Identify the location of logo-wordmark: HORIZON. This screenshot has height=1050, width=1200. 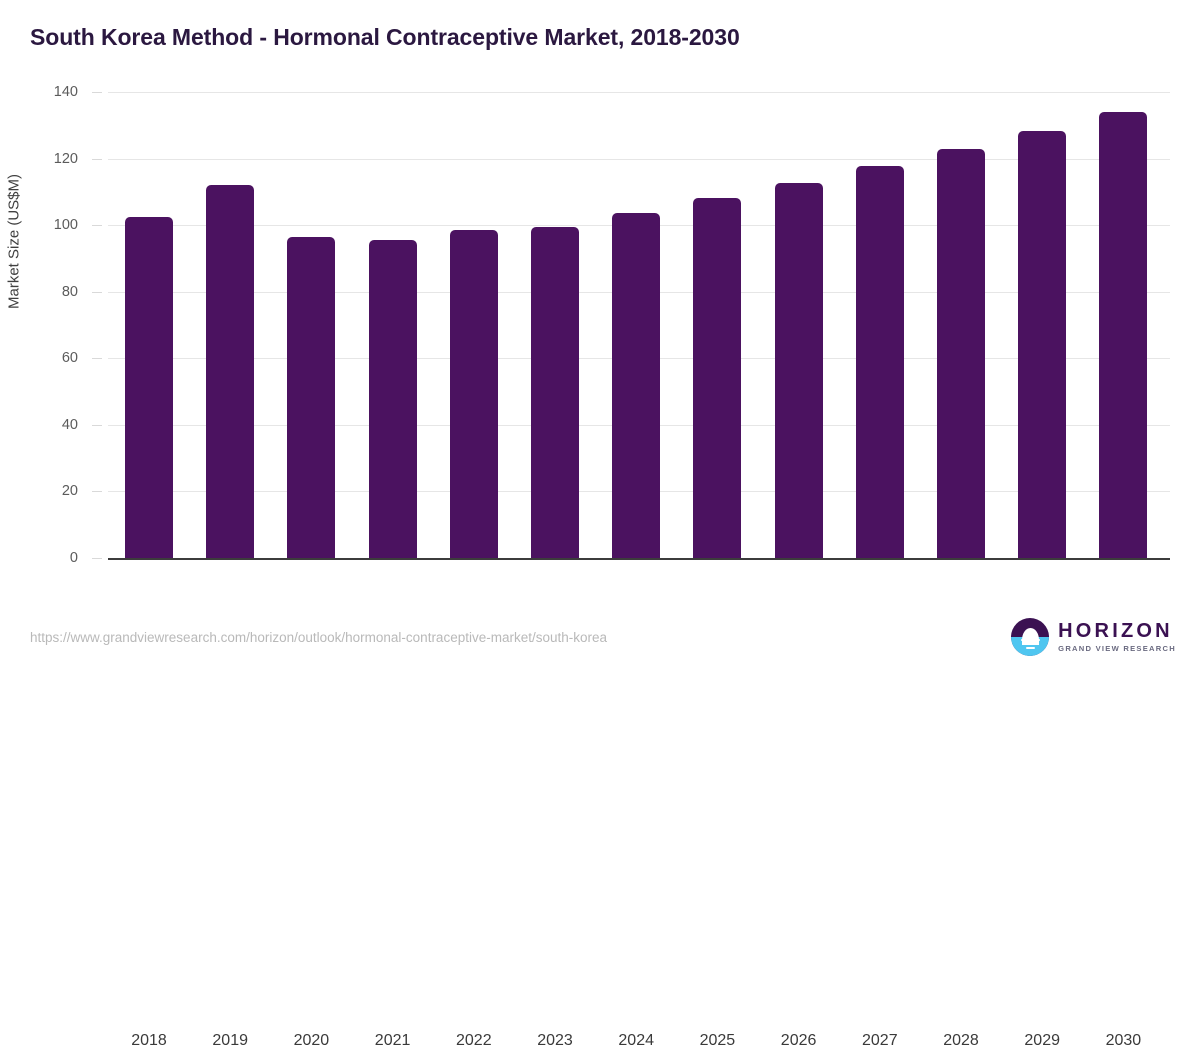
(1115, 631).